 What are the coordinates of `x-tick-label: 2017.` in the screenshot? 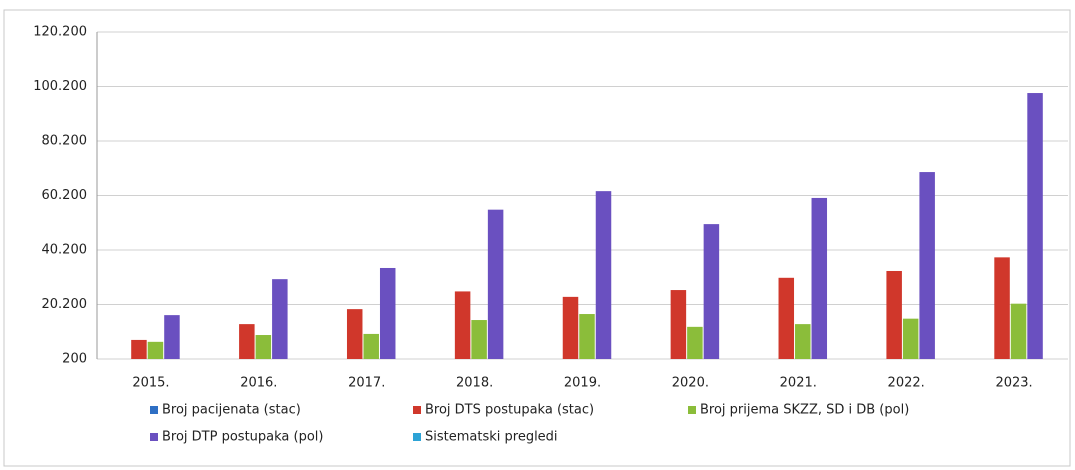 It's located at (366, 383).